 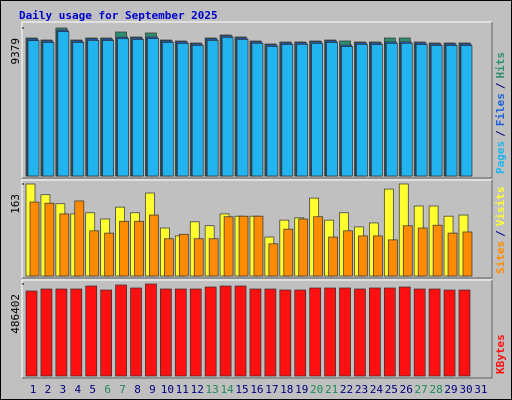 What do you see at coordinates (15, 51) in the screenshot?
I see `y-tick-label: 9379` at bounding box center [15, 51].